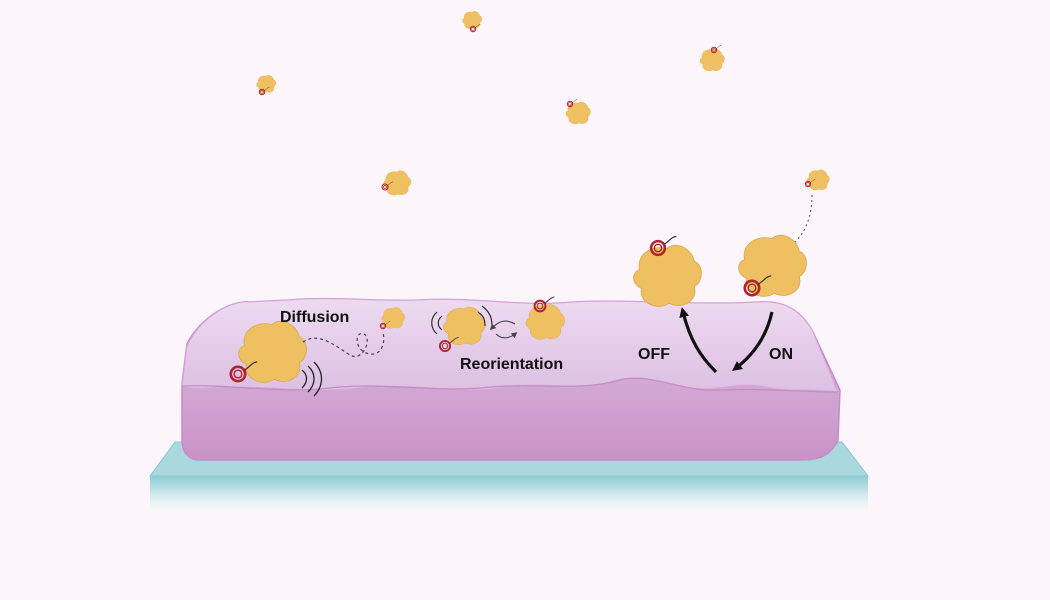 Image resolution: width=1050 pixels, height=600 pixels. I want to click on vibration-lines-small-left, so click(437, 323).